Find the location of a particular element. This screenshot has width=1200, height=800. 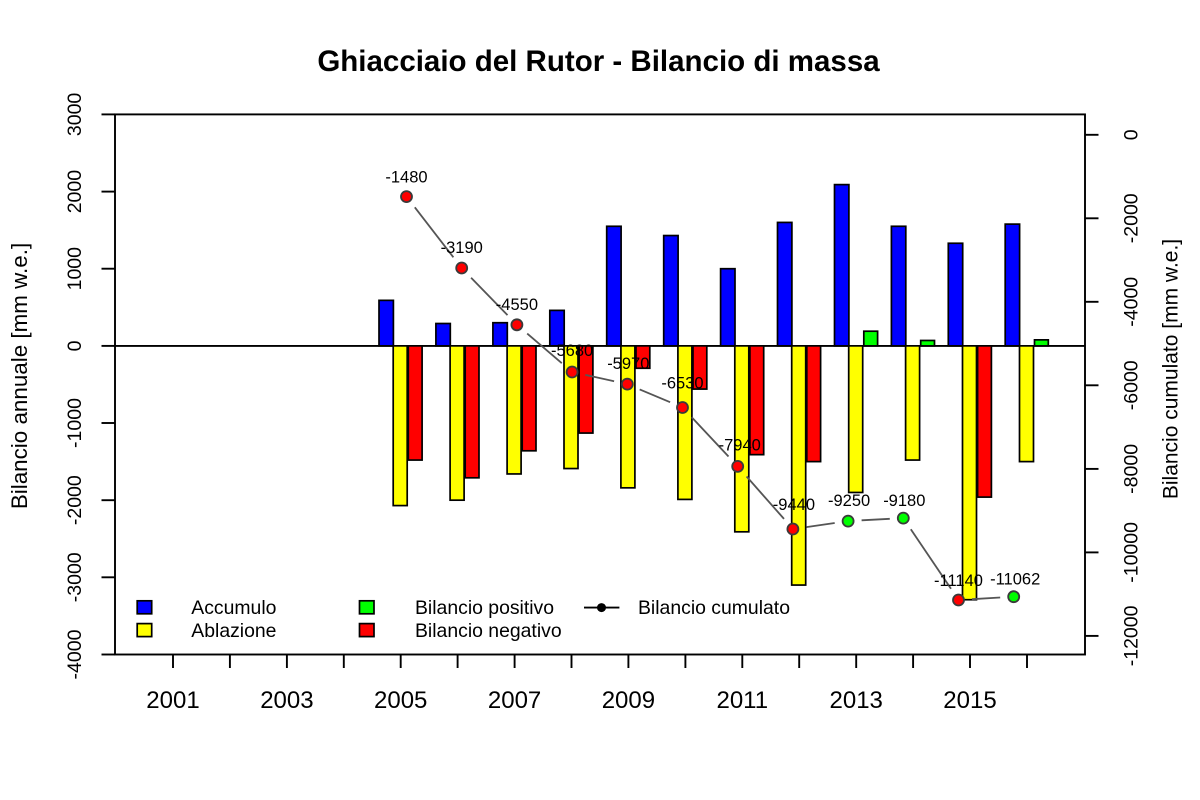

svg-text: Bilancio positivo is located at coordinates (484, 608).